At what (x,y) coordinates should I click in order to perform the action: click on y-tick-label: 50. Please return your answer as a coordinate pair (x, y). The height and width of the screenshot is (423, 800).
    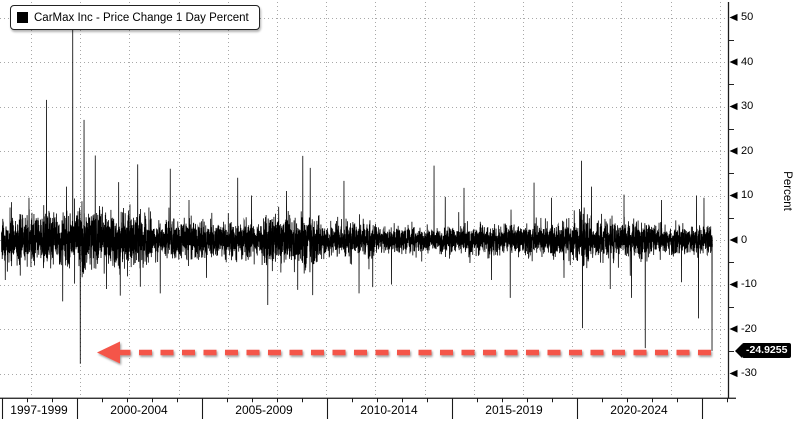
    Looking at the image, I should click on (747, 17).